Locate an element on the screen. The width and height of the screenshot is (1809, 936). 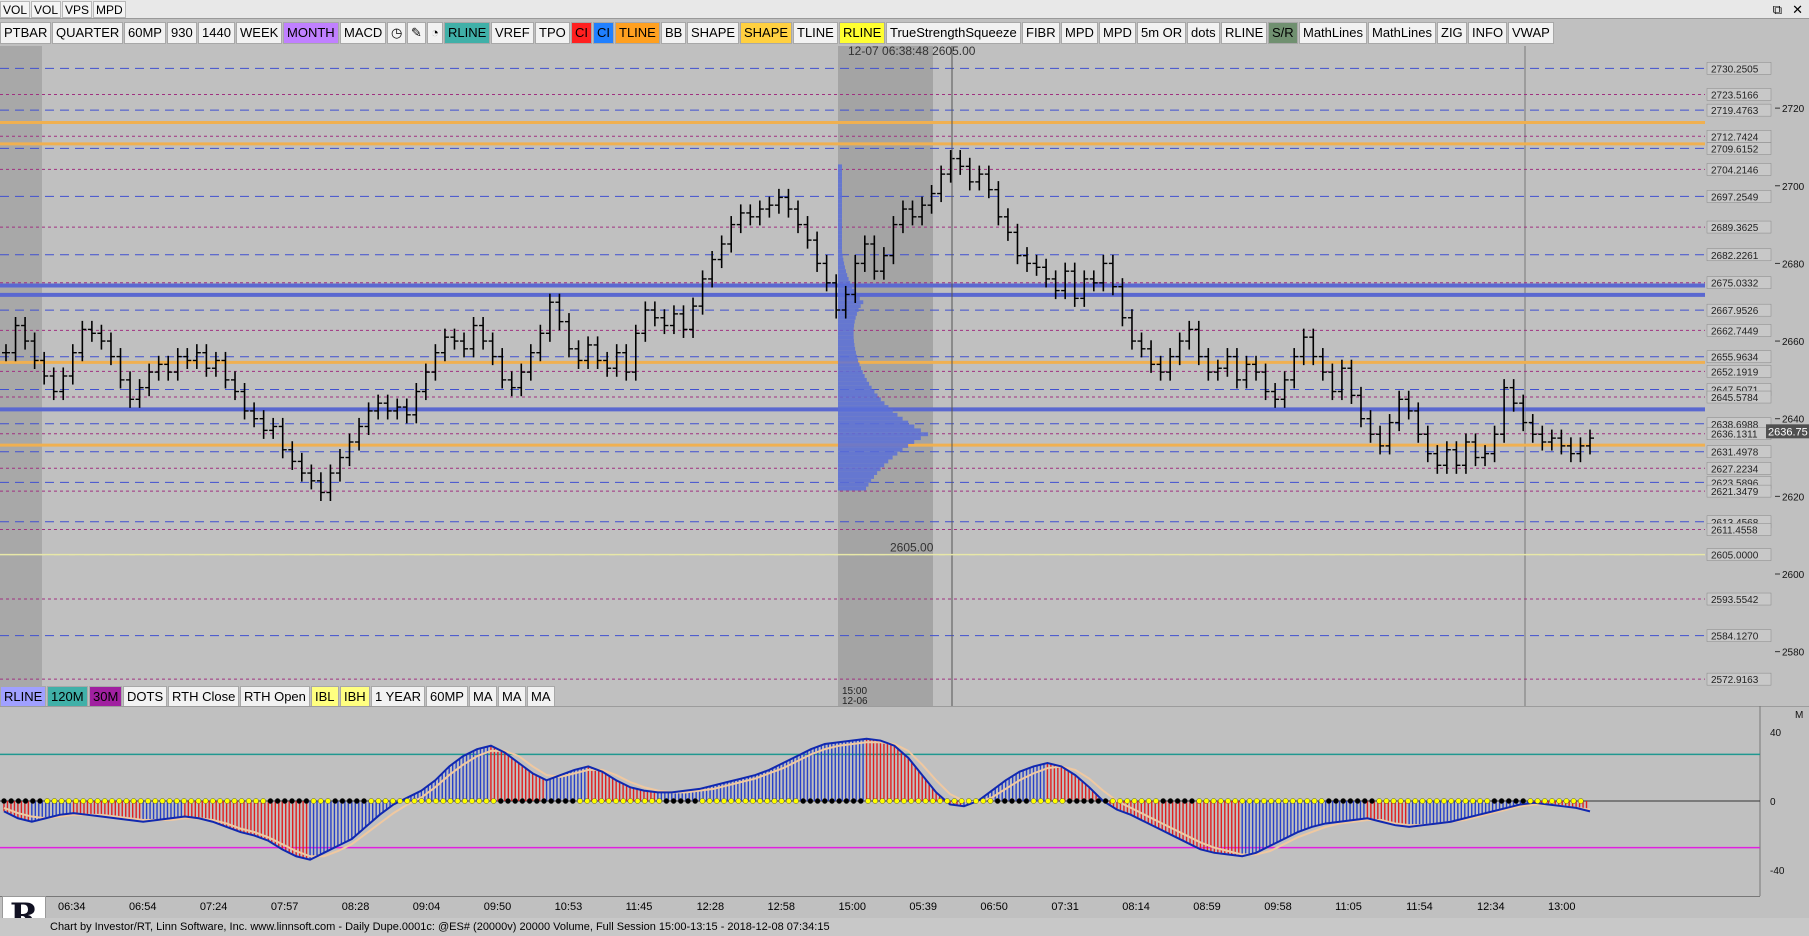
btn-tpo: TPO is located at coordinates (552, 33).